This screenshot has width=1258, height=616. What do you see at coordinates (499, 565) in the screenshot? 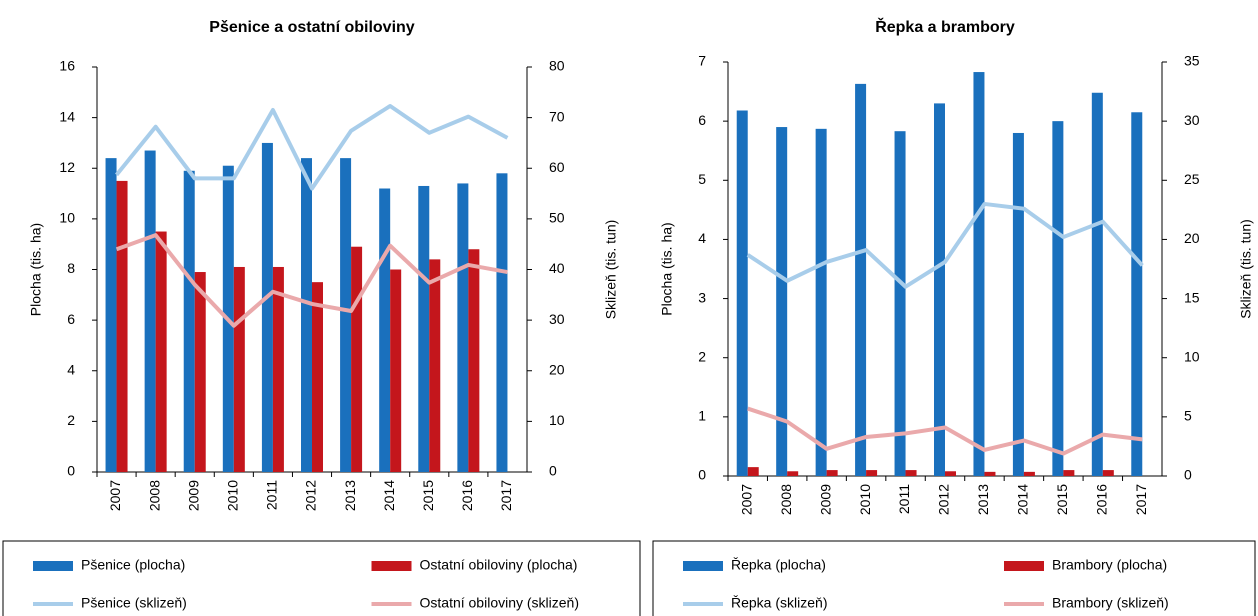
I see `legend-label: Ostatní obiloviny (plocha)` at bounding box center [499, 565].